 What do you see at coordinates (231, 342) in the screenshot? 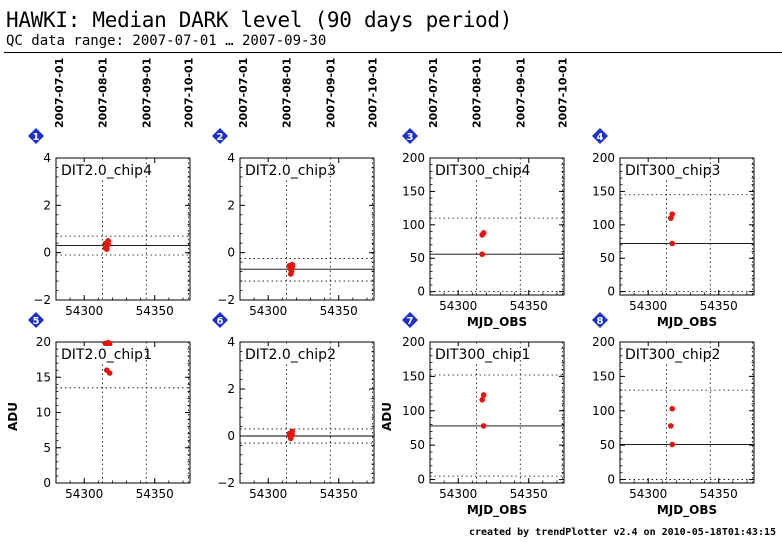
I see `panel-6-ytick-label: 4` at bounding box center [231, 342].